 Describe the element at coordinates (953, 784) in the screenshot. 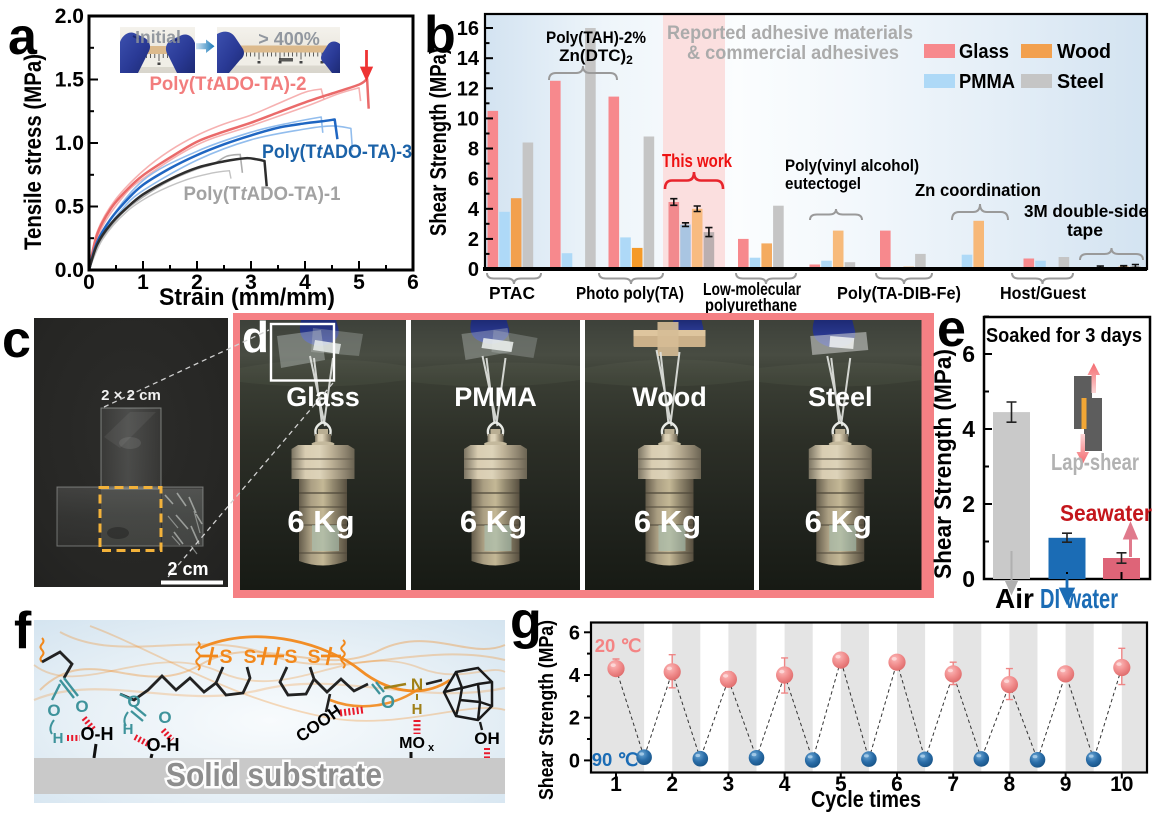

I see `svg-text: 7` at that location.